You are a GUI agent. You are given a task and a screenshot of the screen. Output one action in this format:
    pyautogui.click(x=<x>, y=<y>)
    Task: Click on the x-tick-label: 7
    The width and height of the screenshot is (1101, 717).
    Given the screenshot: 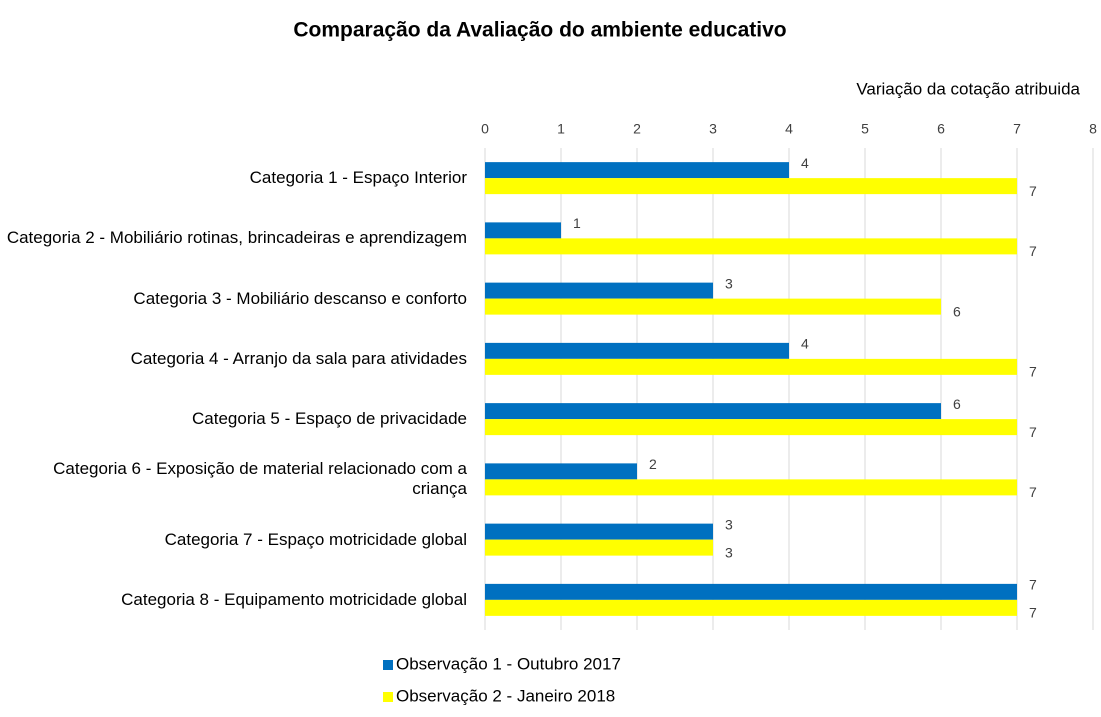 What is the action you would take?
    pyautogui.click(x=1017, y=129)
    